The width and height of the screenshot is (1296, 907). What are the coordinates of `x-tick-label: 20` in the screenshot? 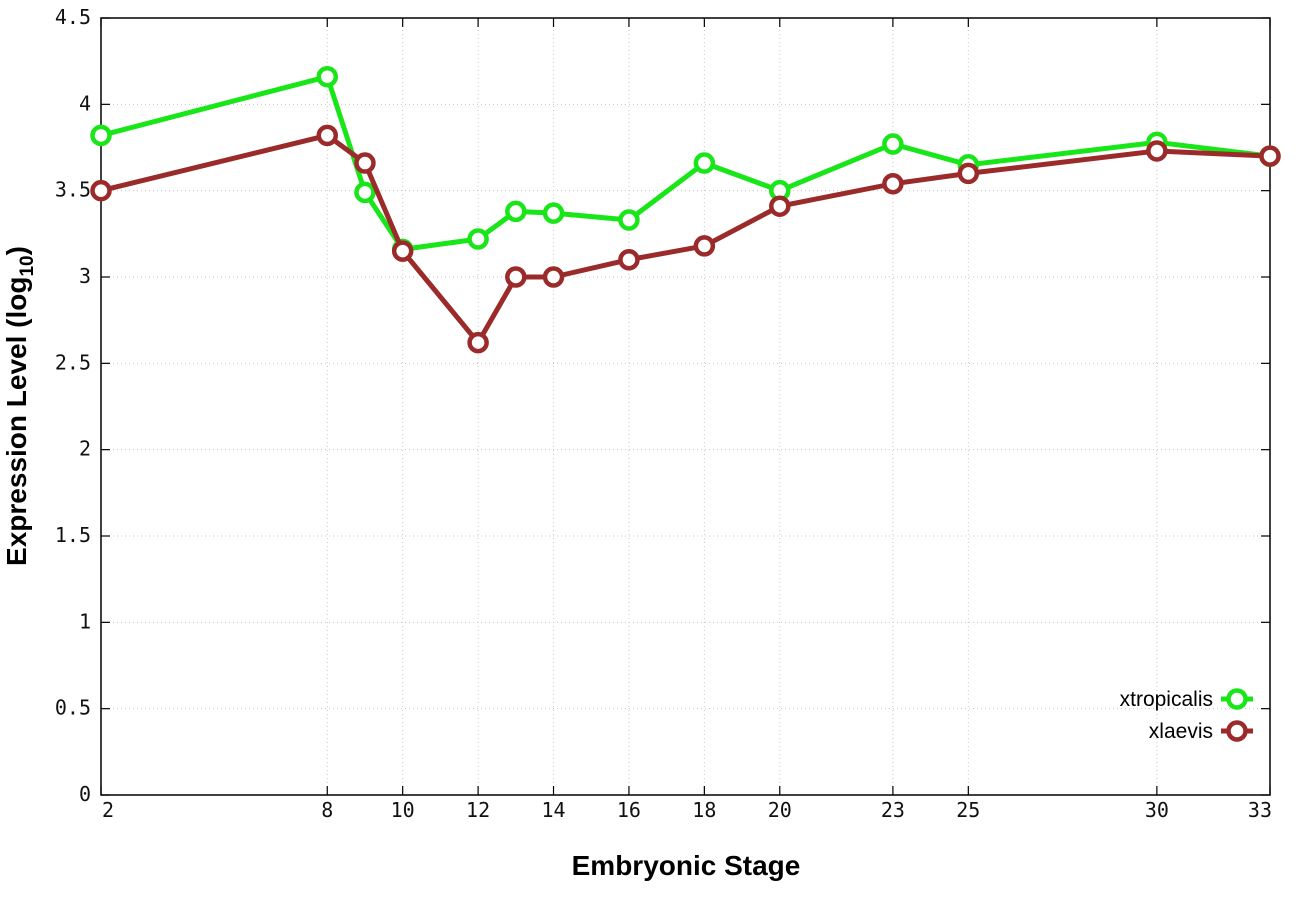 It's located at (780, 810).